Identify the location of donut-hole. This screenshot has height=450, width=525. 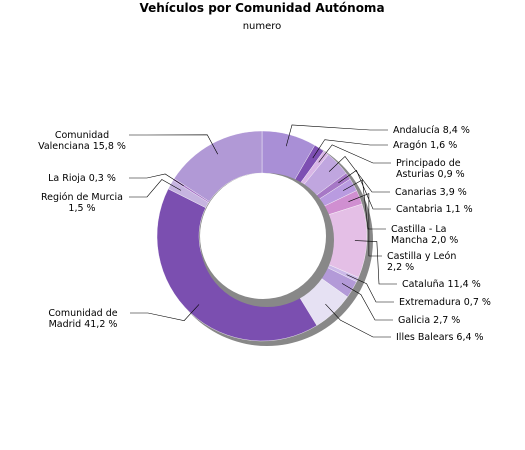
(263, 236).